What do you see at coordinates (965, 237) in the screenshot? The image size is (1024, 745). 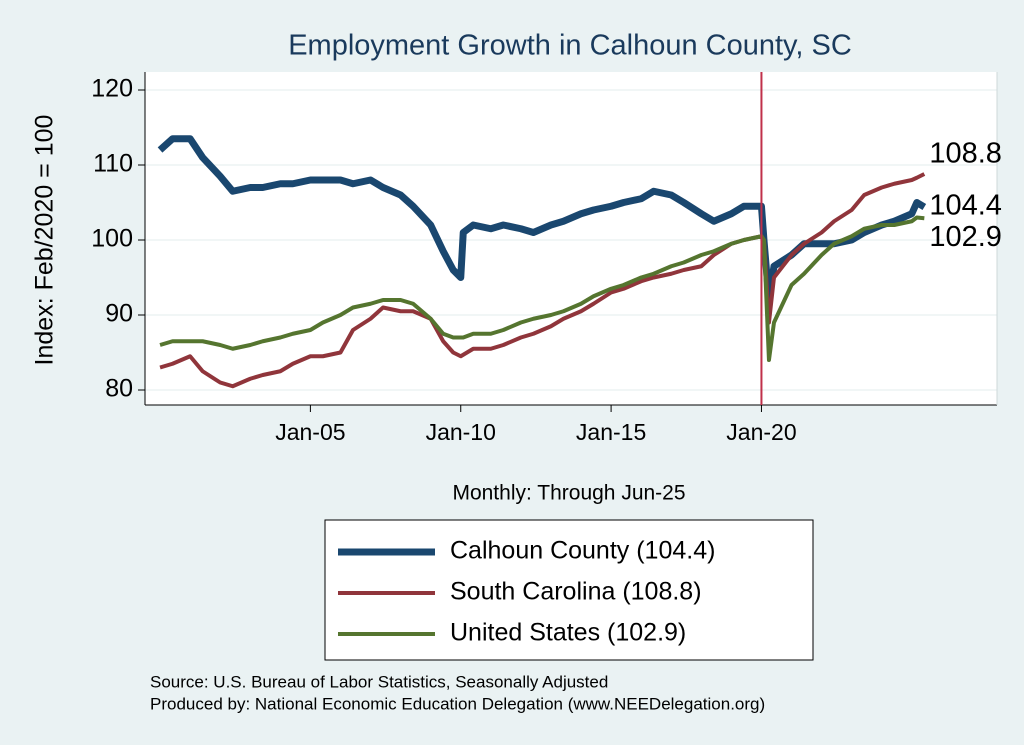 I see `end-label: 102.9` at bounding box center [965, 237].